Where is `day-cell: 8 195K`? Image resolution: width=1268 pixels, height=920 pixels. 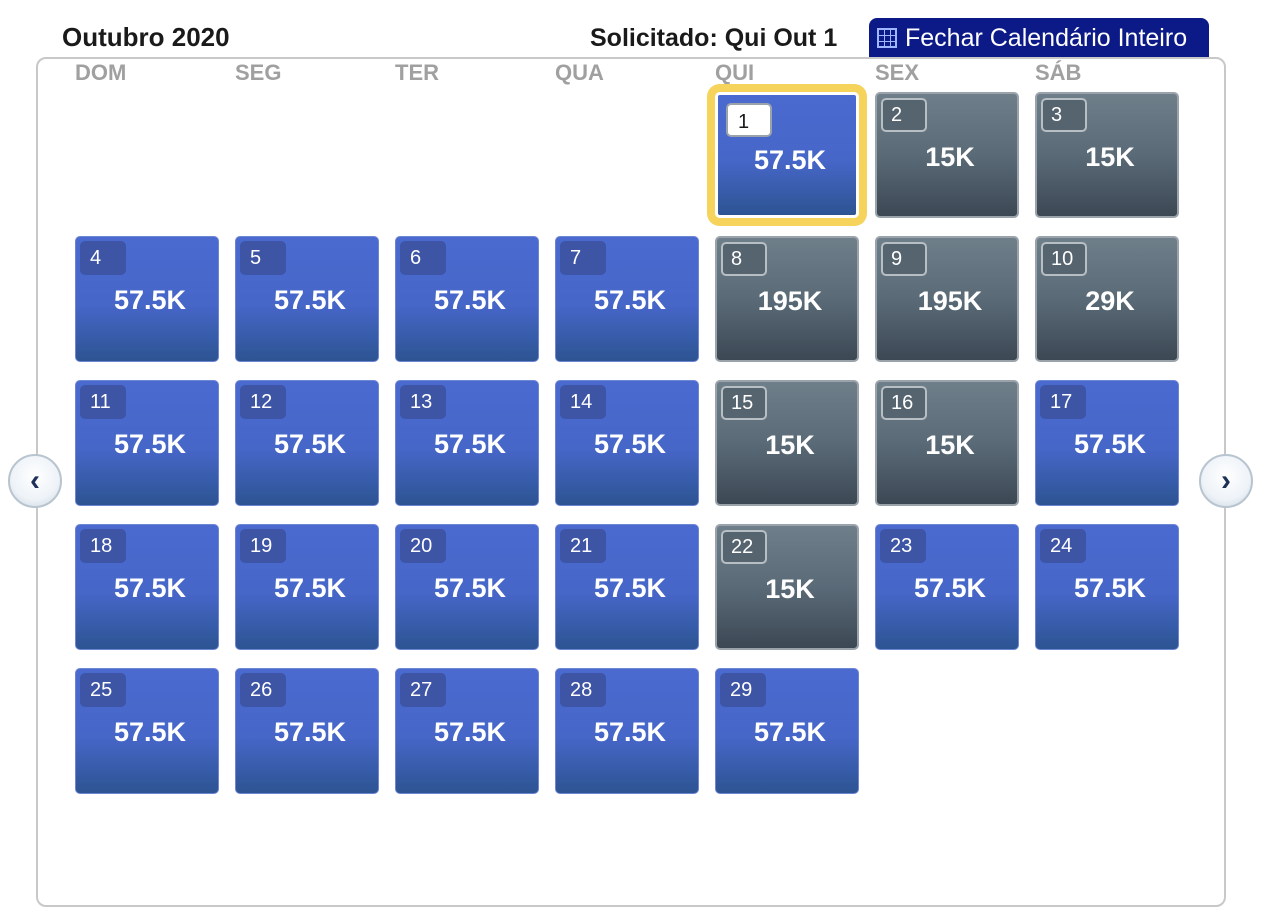 day-cell: 8 195K is located at coordinates (787, 299).